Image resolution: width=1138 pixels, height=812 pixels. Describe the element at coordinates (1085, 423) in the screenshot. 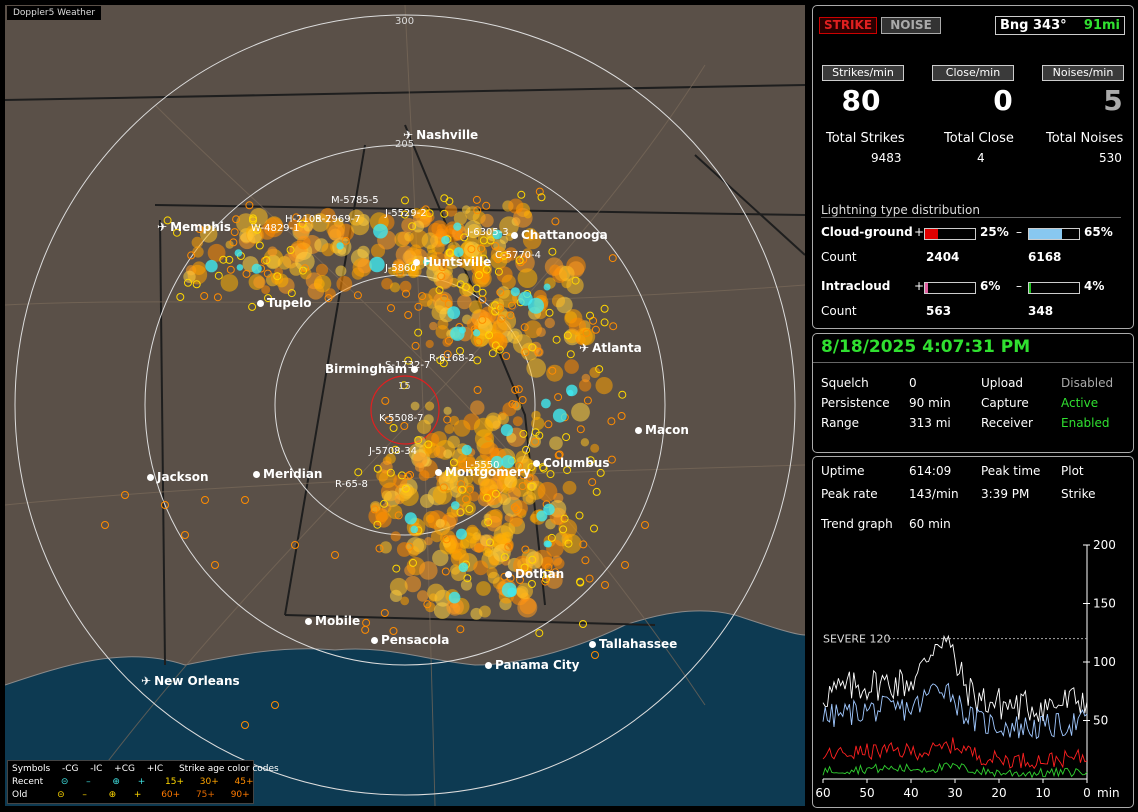

I see `receiver-value: Enabled` at that location.